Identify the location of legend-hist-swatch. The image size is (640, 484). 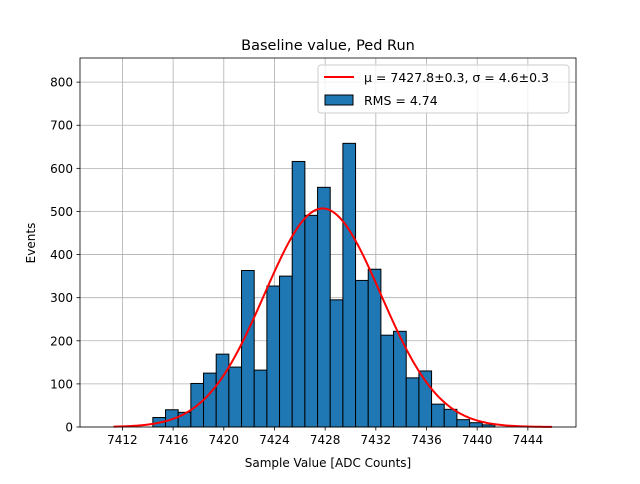
(339, 100).